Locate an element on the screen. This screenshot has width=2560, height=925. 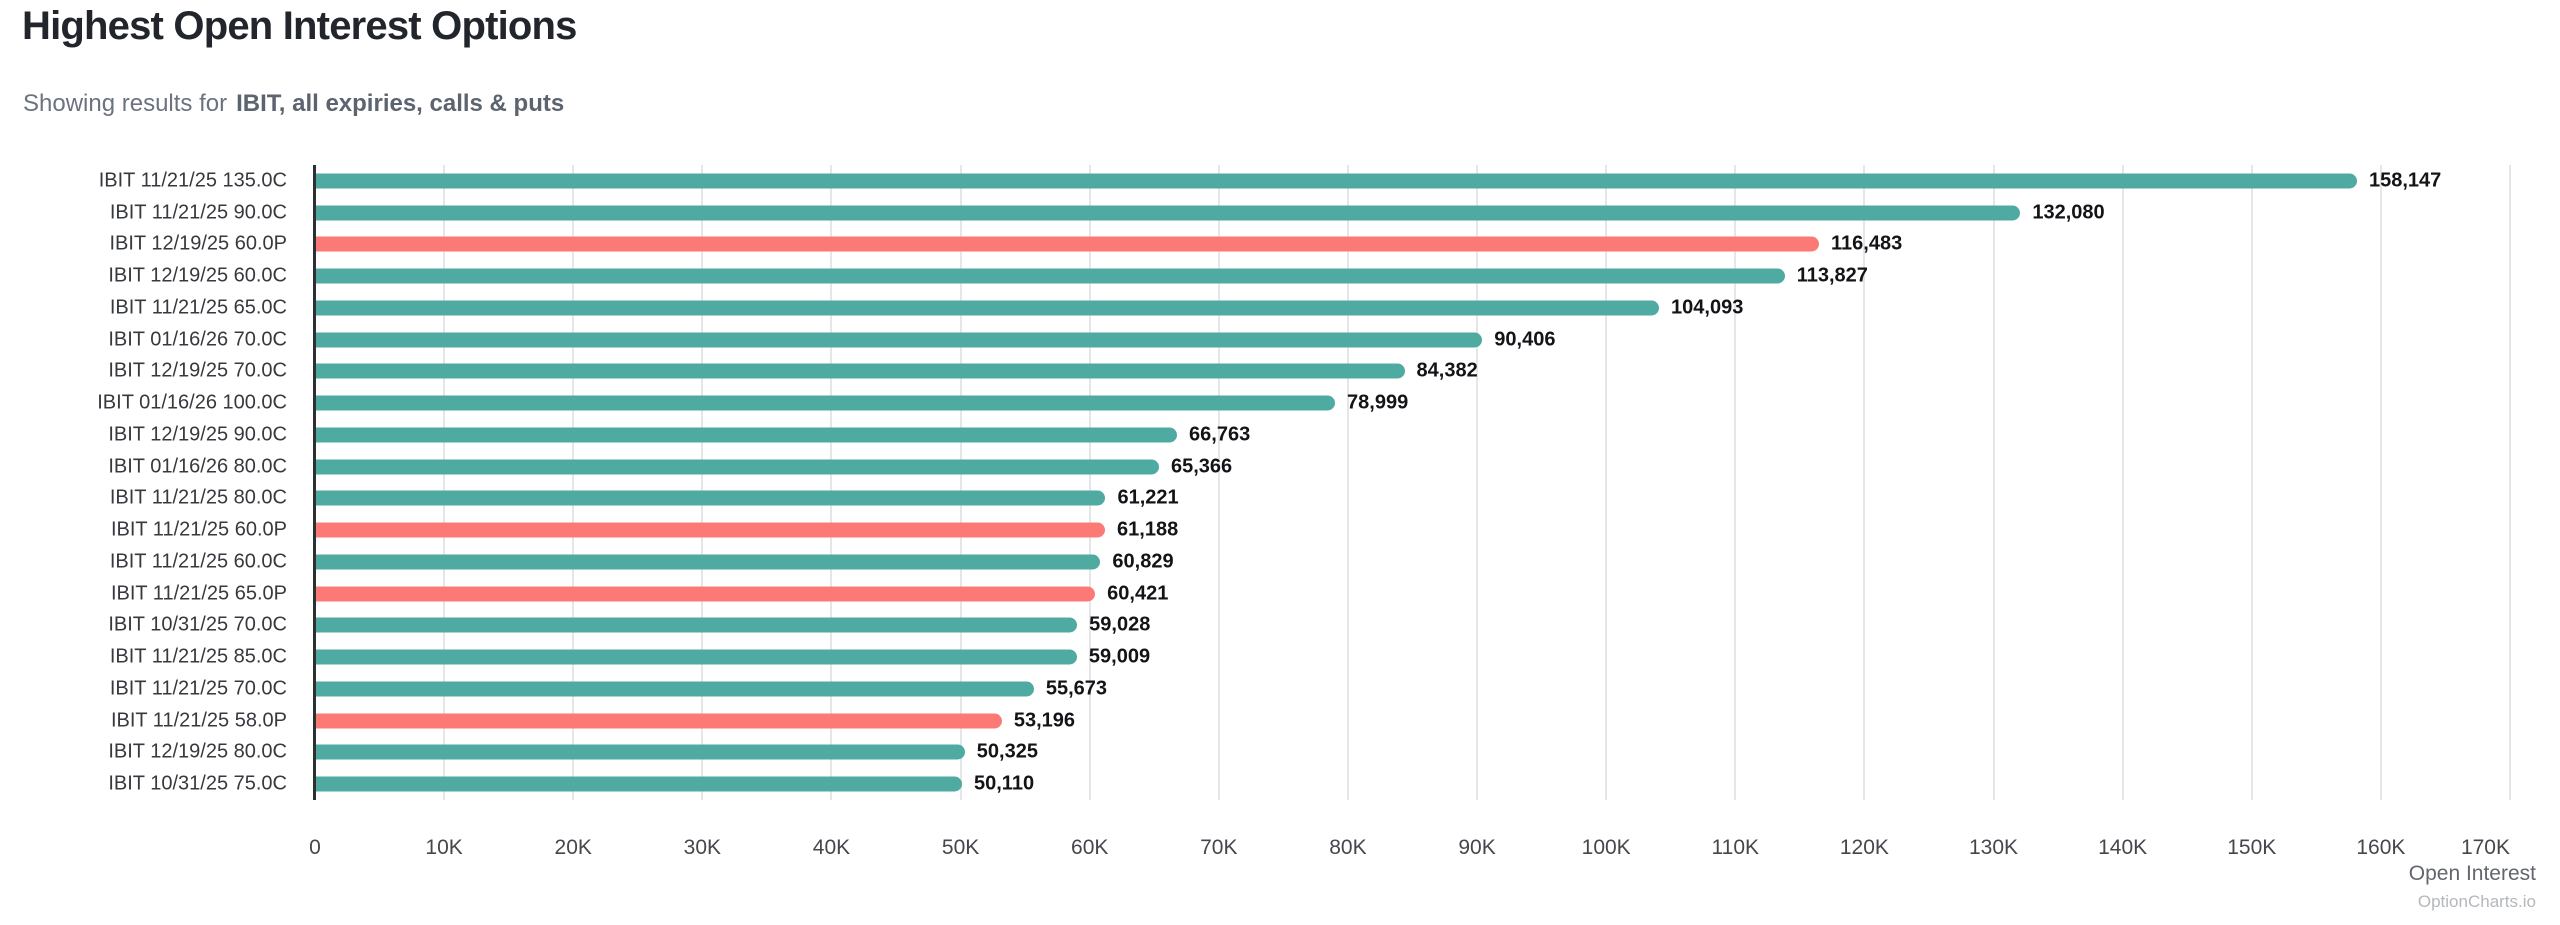
value-label: 59,028 is located at coordinates (1120, 624).